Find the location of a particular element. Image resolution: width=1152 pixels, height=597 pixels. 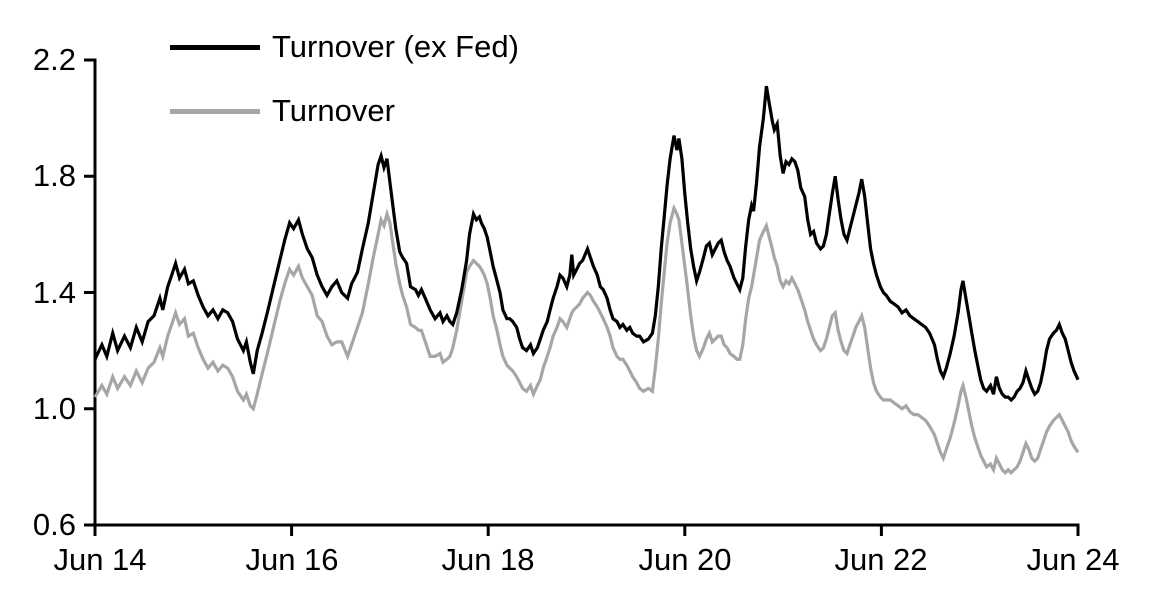

legend-label-turnover-ex-fed: Turnover (ex Fed) is located at coordinates (395, 46).